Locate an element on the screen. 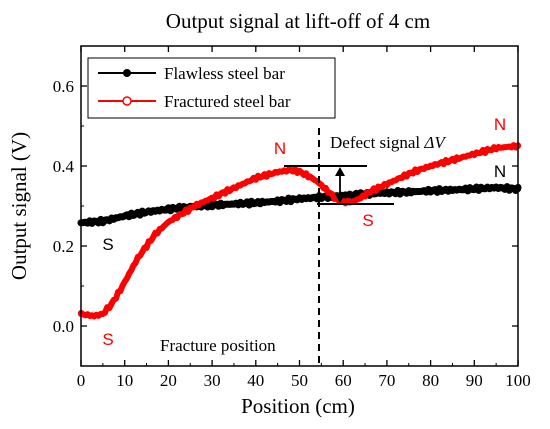 Image resolution: width=550 pixels, height=429 pixels. x-tick-label: 90 is located at coordinates (474, 380).